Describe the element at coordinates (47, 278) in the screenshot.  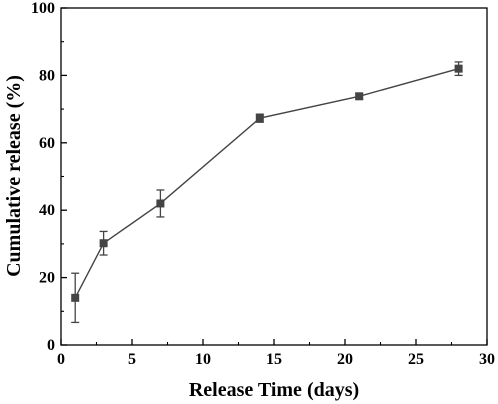
I see `y-tick-label: 20` at that location.